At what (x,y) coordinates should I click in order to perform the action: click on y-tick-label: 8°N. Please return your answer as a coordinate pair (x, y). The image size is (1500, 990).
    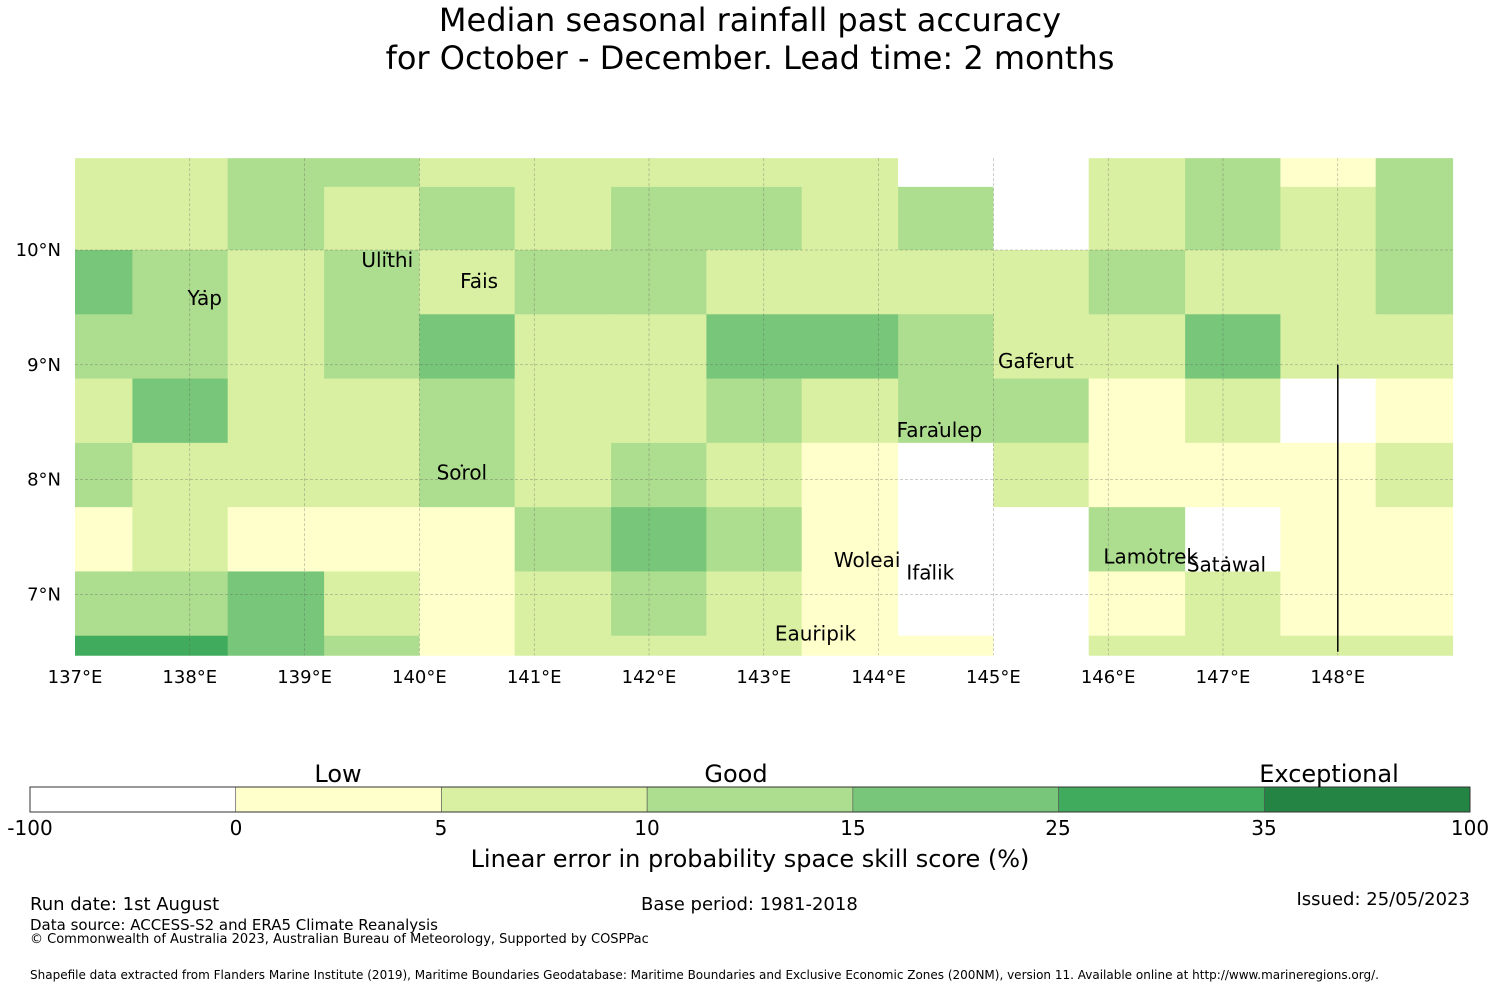
    Looking at the image, I should click on (44, 480).